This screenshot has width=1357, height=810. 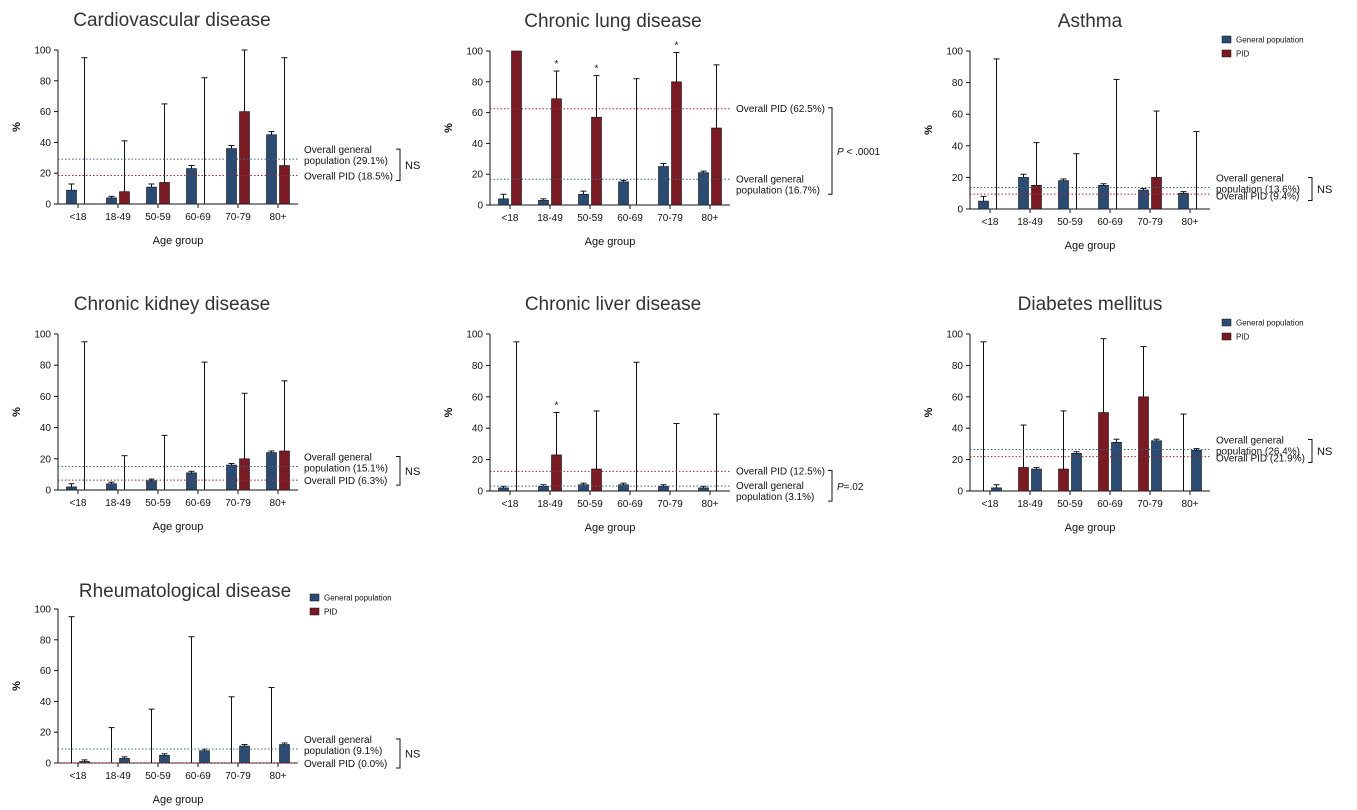 I want to click on significance-bracket, so click(x=830, y=151).